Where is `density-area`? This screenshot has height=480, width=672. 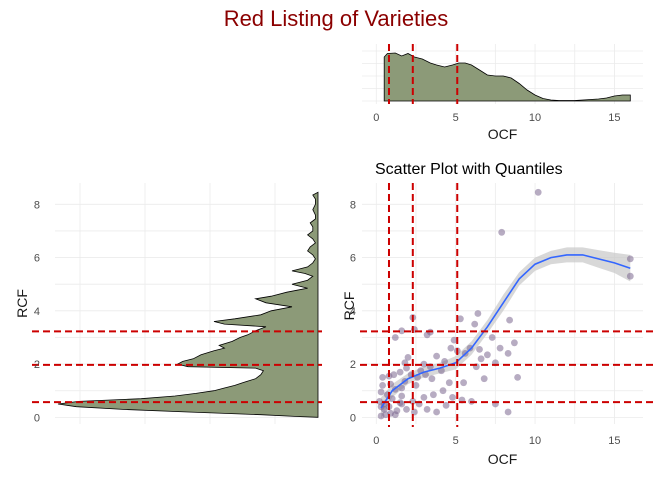
density-area is located at coordinates (507, 77).